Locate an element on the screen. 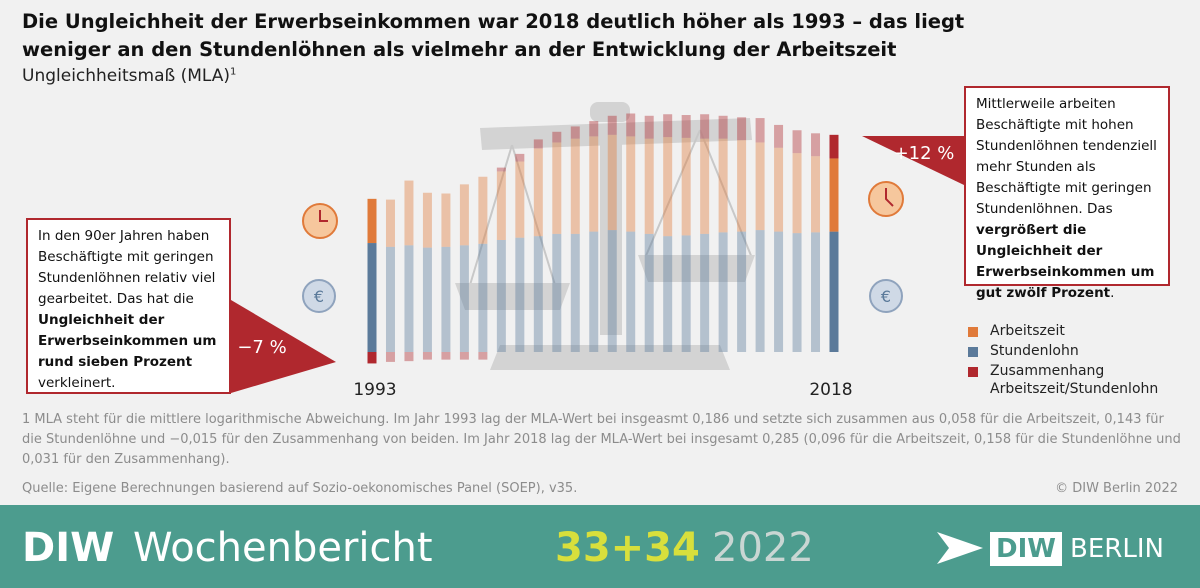  logo-berlin: BERLIN is located at coordinates (1117, 549).